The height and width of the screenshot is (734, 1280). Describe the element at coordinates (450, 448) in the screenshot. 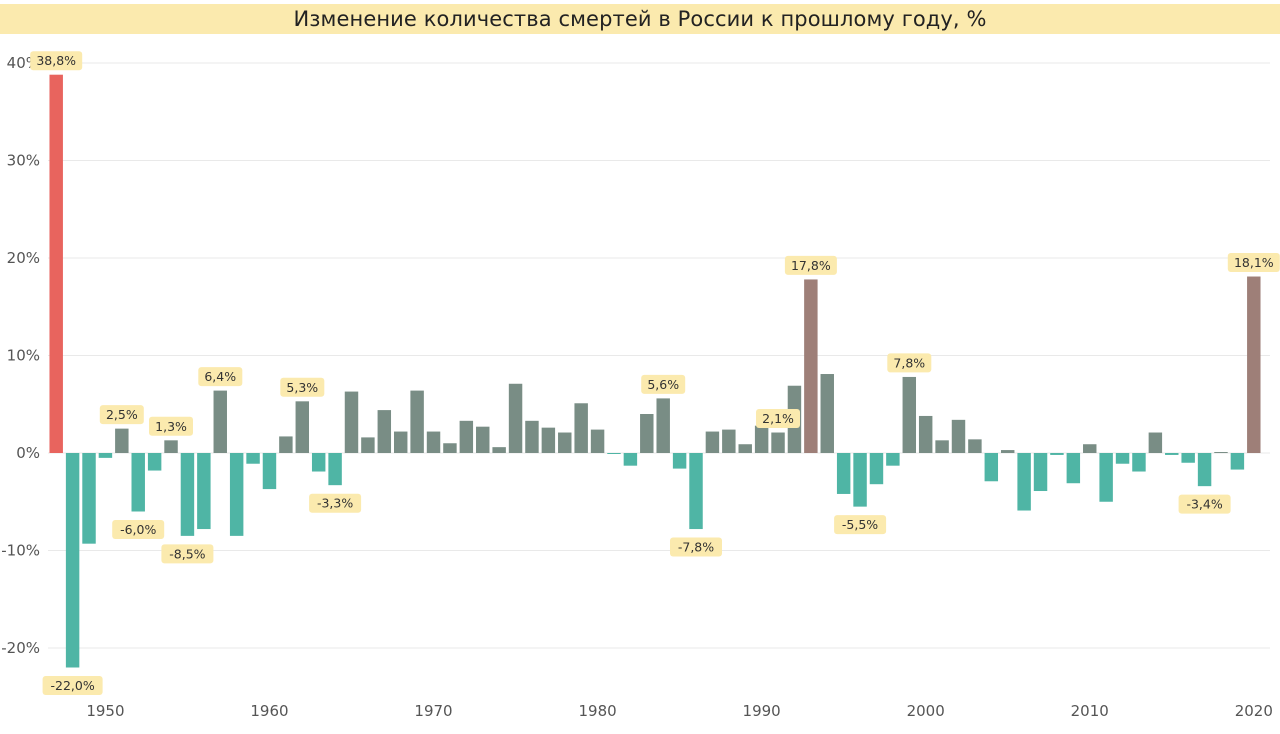

I see `bar-1971` at that location.